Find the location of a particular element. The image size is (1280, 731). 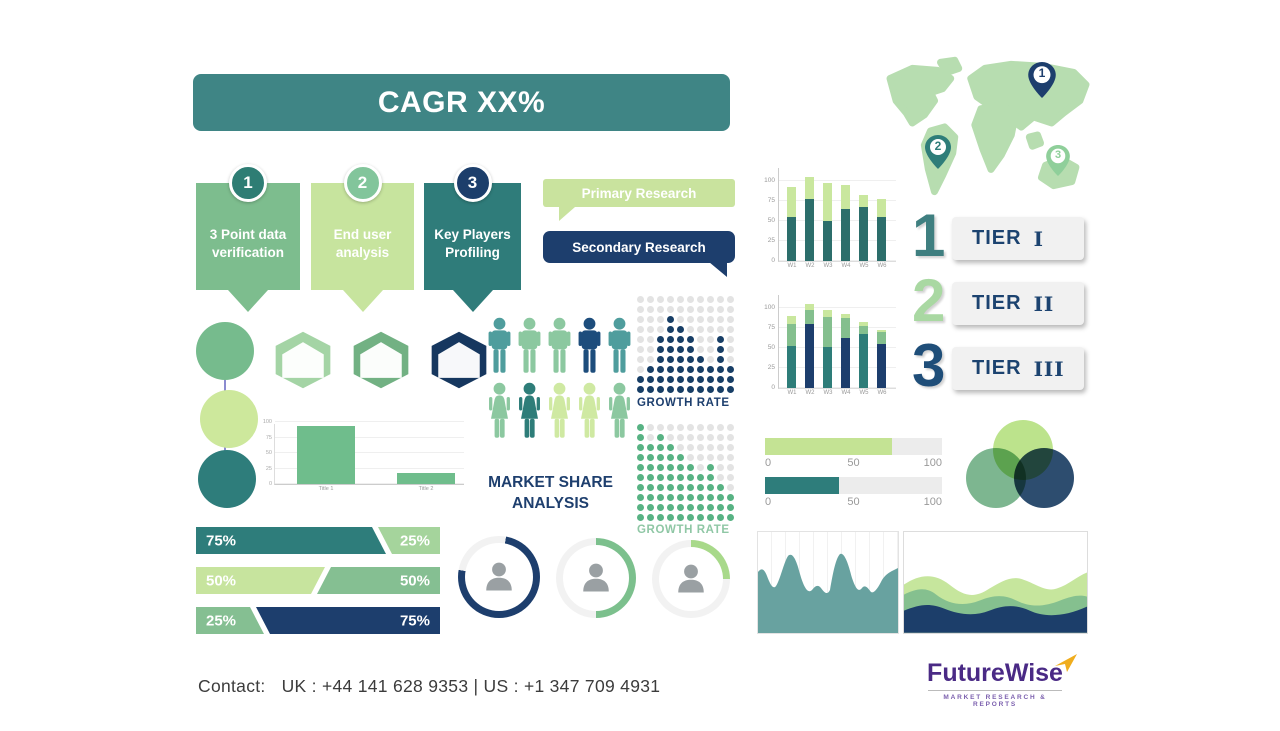

stacked-bar: W5 is located at coordinates (864, 231).